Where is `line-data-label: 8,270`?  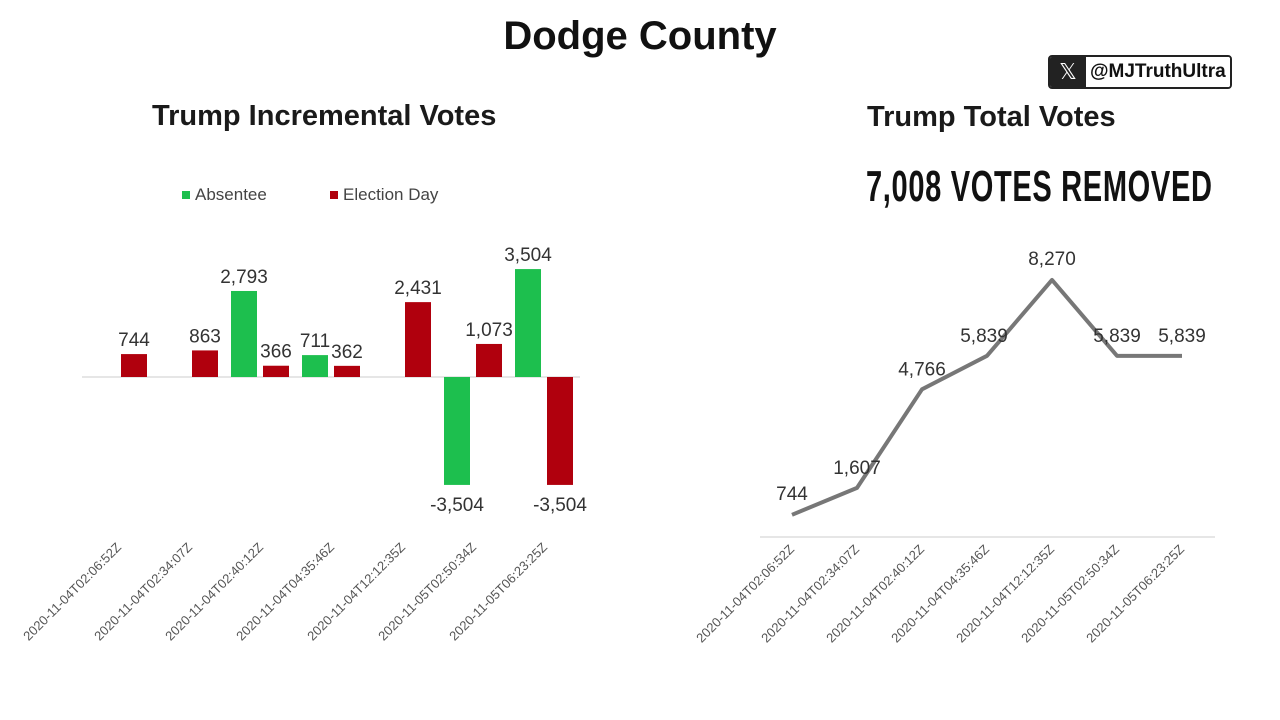
line-data-label: 8,270 is located at coordinates (1052, 259).